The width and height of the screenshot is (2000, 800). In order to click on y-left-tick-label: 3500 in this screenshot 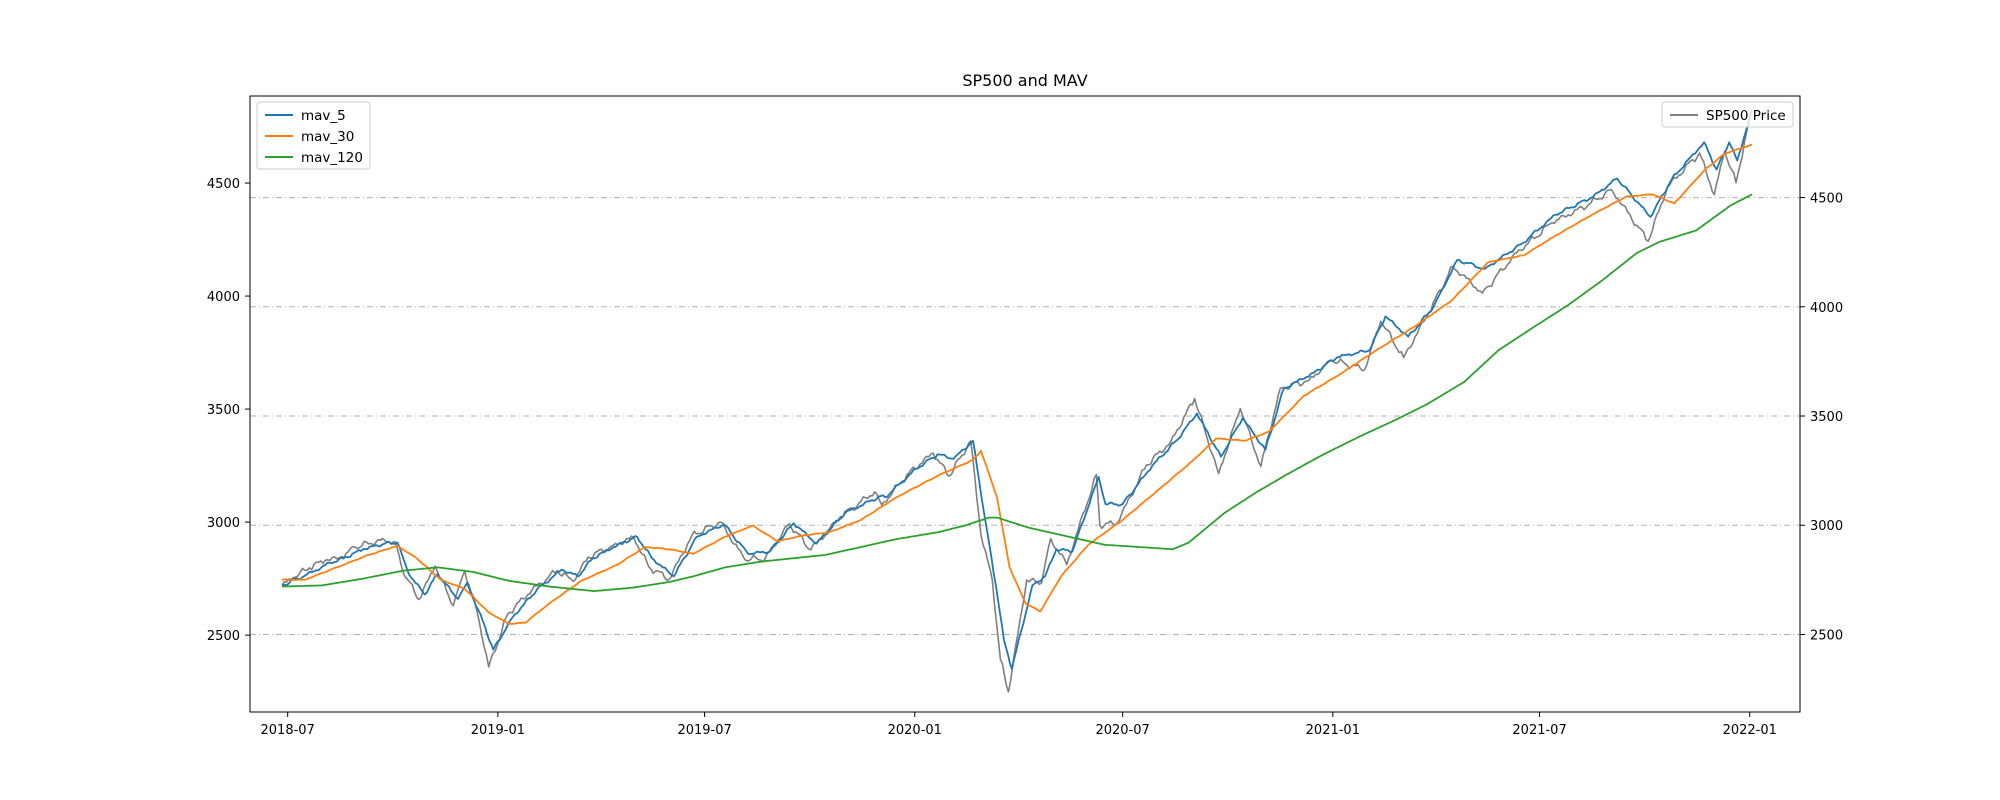, I will do `click(223, 410)`.